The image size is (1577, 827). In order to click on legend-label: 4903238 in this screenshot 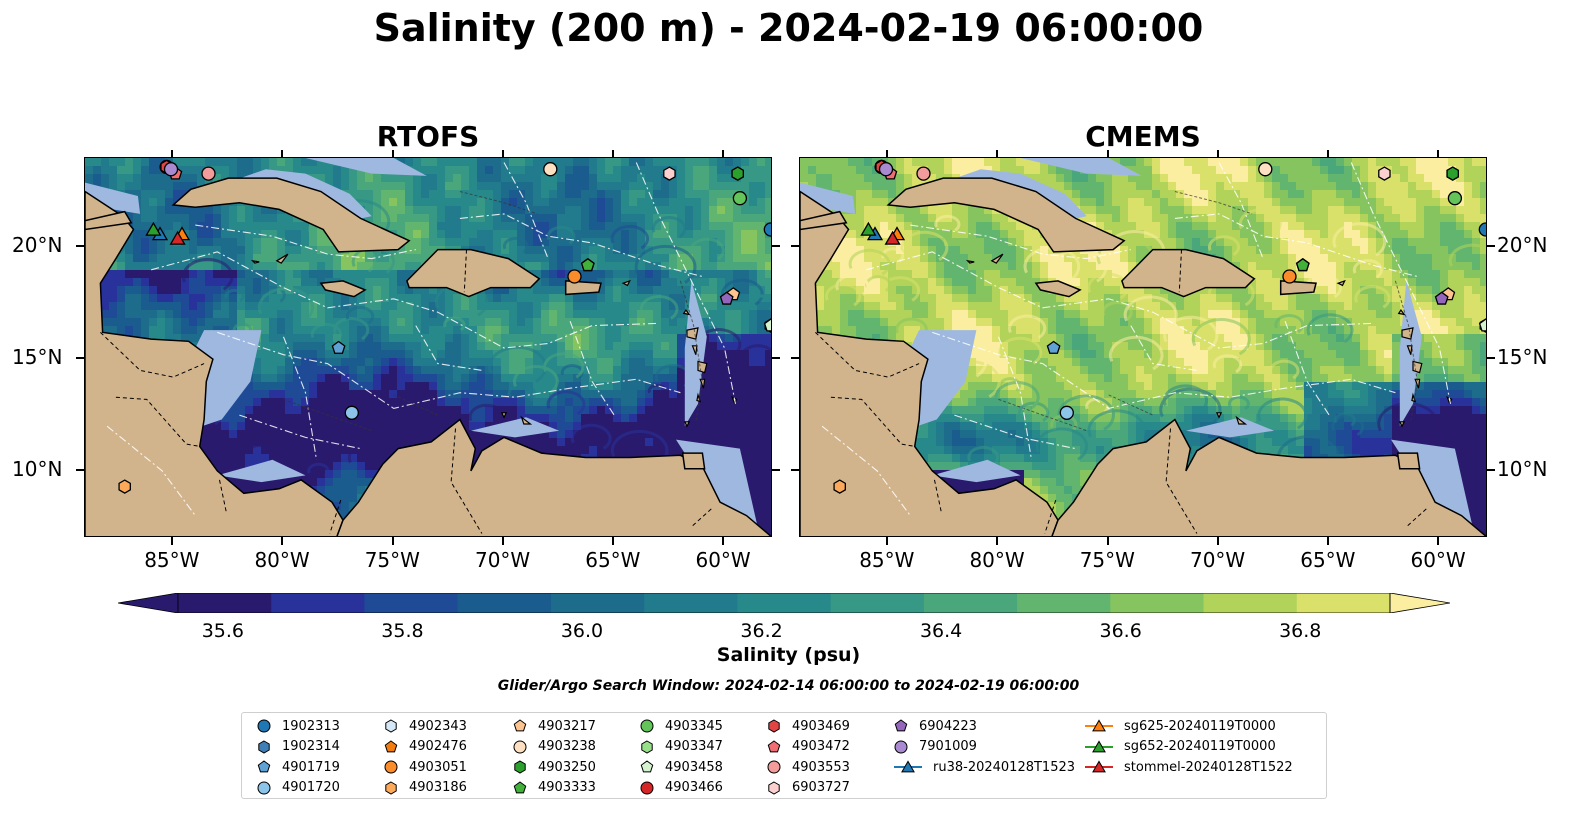, I will do `click(567, 747)`.